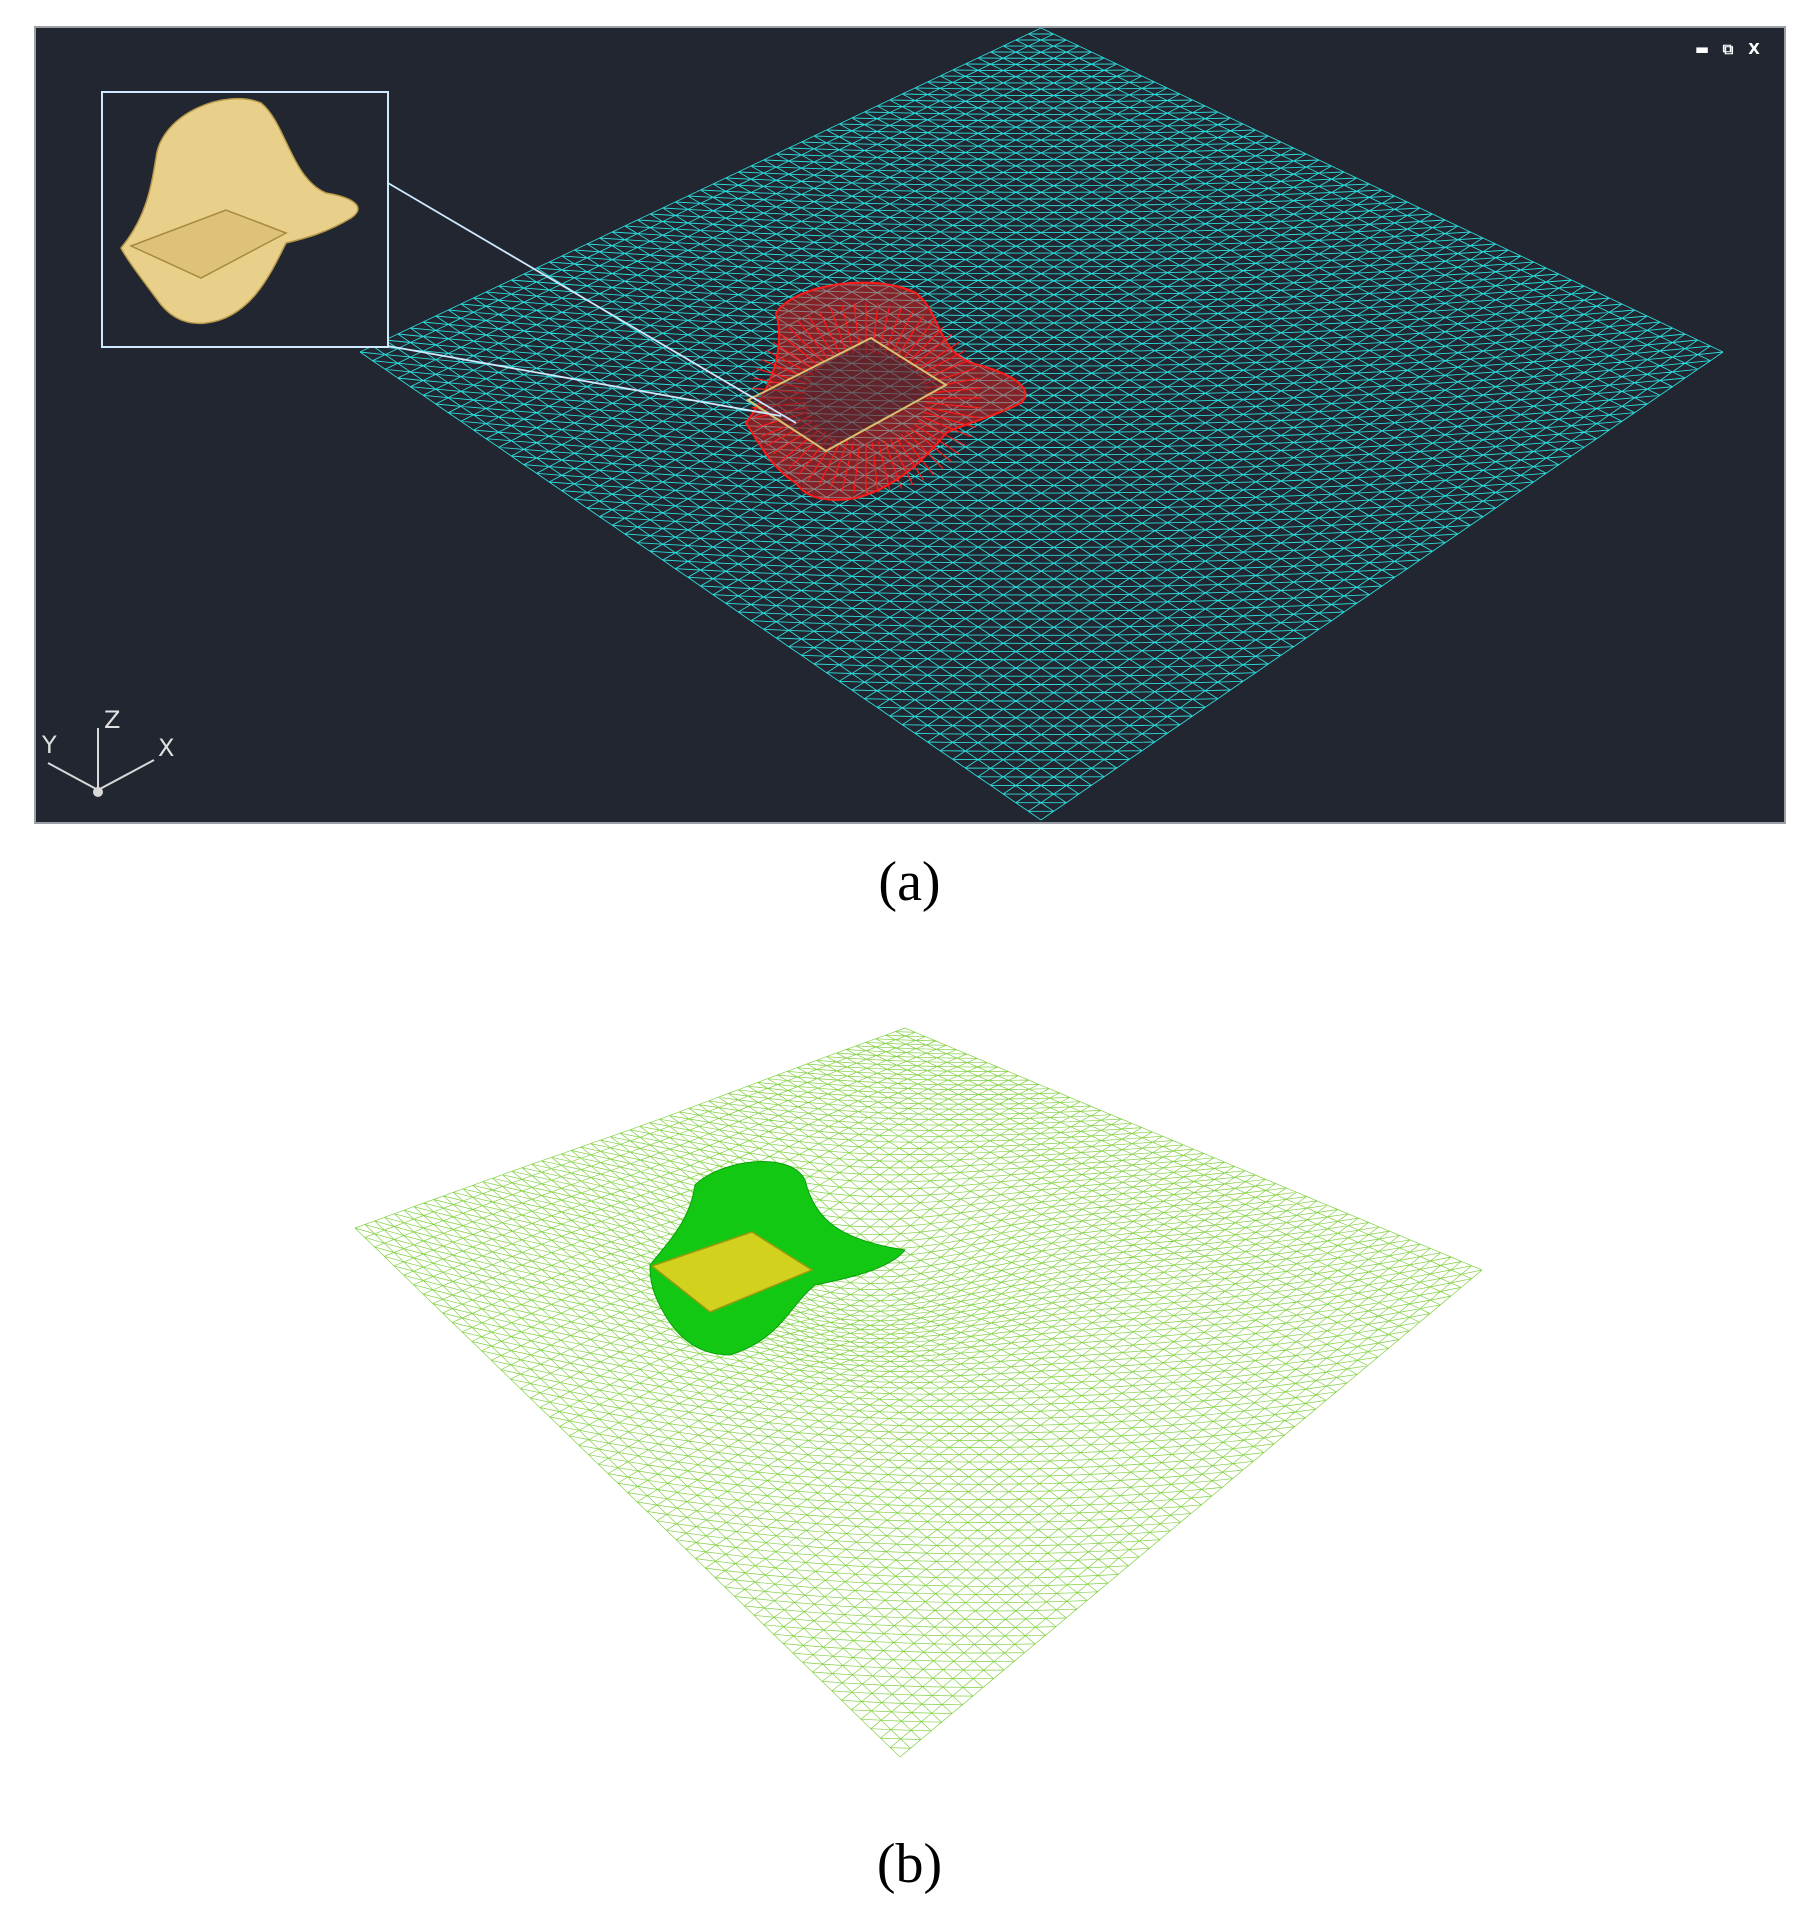  What do you see at coordinates (732, 1272) in the screenshot?
I see `hole-top-face-b` at bounding box center [732, 1272].